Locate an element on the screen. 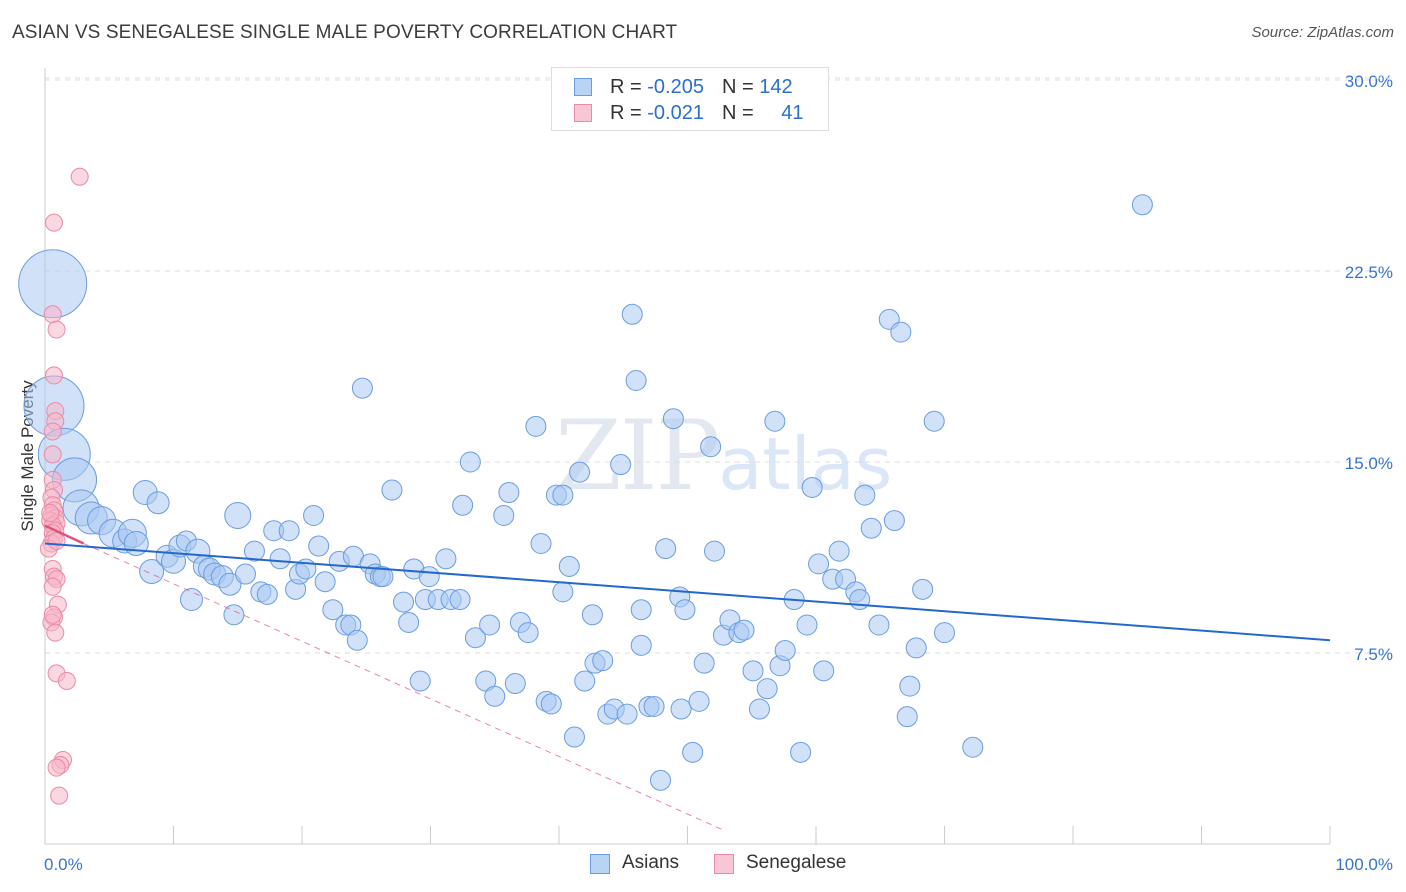 Image resolution: width=1406 pixels, height=892 pixels. y-tick-label: 15.0% is located at coordinates (1369, 463).